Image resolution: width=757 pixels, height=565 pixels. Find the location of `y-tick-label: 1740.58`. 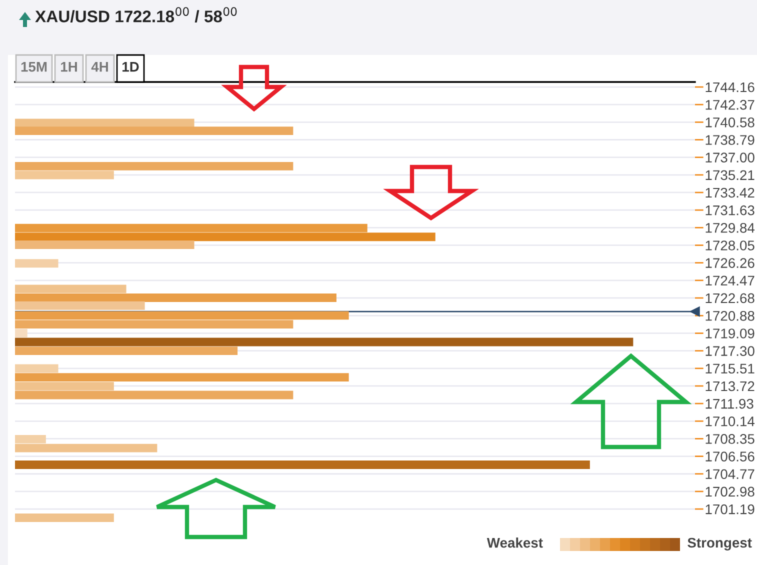

y-tick-label: 1740.58 is located at coordinates (730, 123).